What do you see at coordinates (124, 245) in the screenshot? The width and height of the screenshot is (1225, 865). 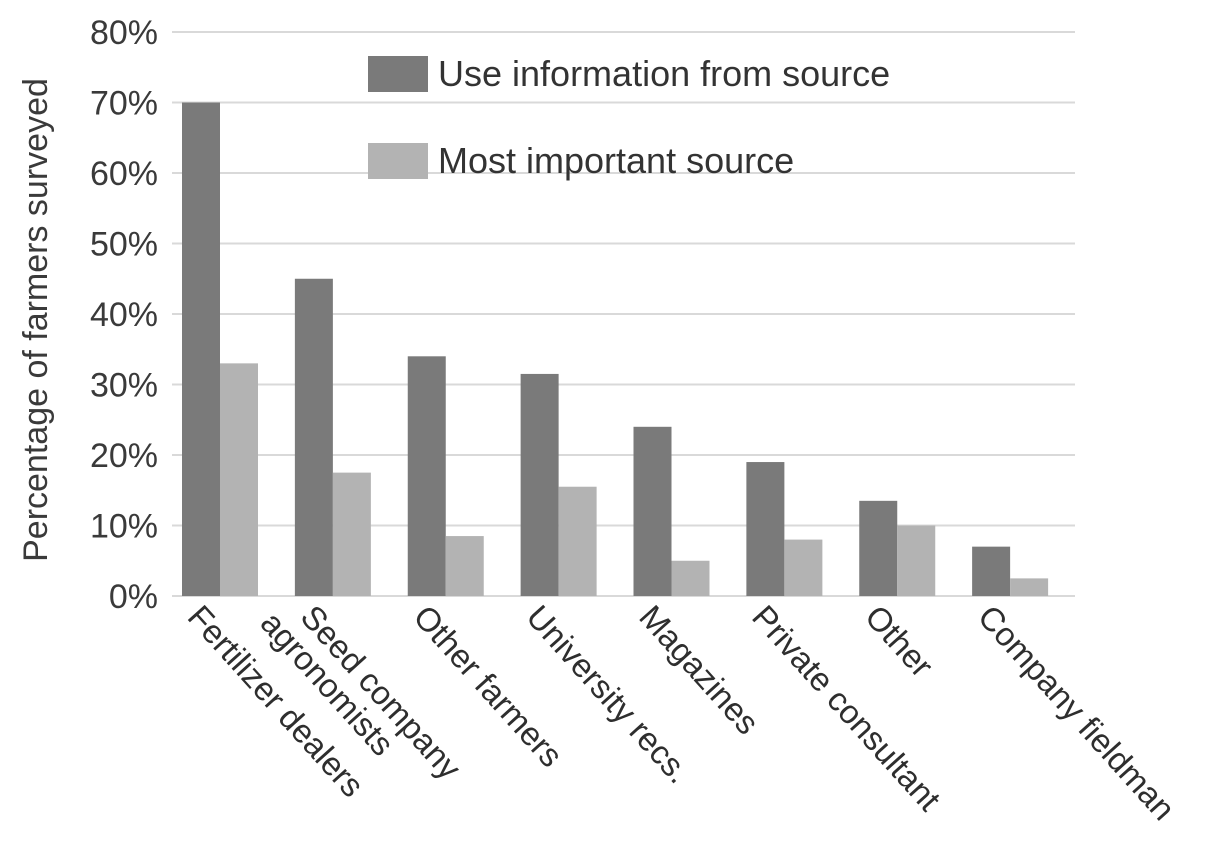 I see `y-tick-label: 50%` at bounding box center [124, 245].